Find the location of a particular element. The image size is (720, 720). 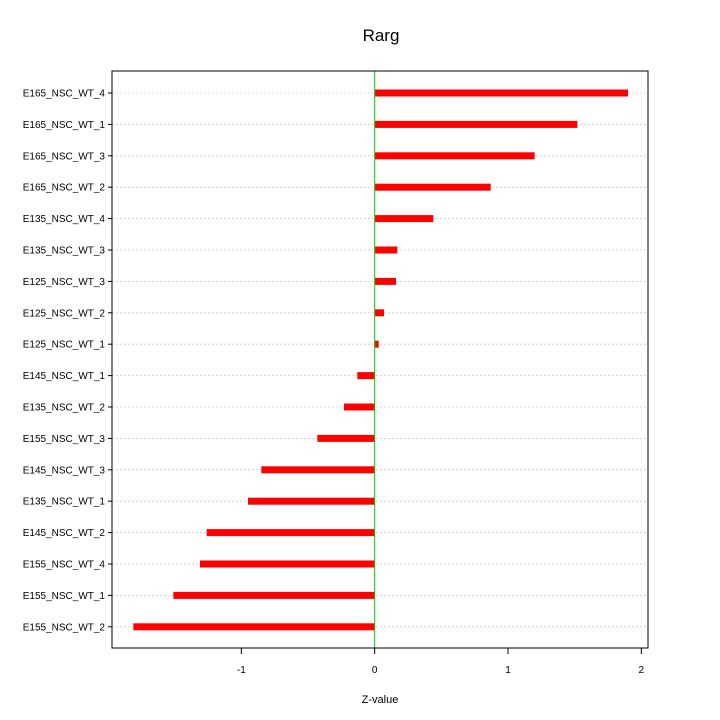

y-tick-label: E155_NSC_WT_1 is located at coordinates (64, 596).